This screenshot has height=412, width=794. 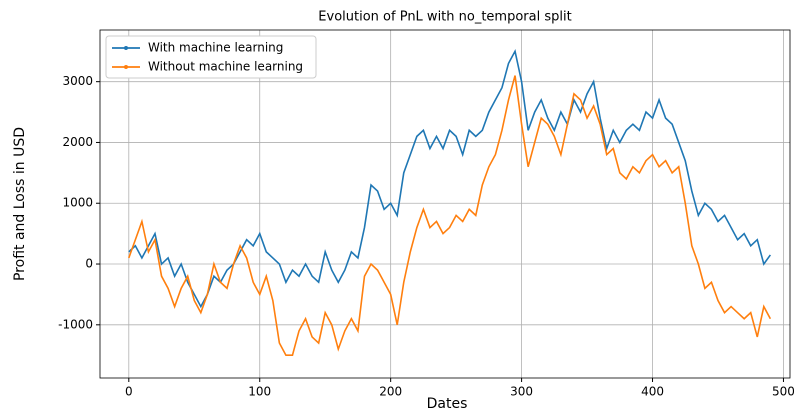 I want to click on y-axis-label: Profit and Loss in USD, so click(x=20, y=204).